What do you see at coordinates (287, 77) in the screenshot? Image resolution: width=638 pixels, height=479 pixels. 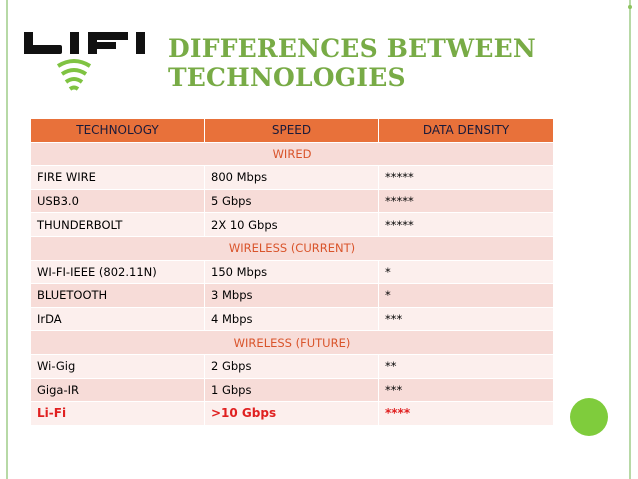 I see `title-line-2: TECHNOLOGIES` at bounding box center [287, 77].